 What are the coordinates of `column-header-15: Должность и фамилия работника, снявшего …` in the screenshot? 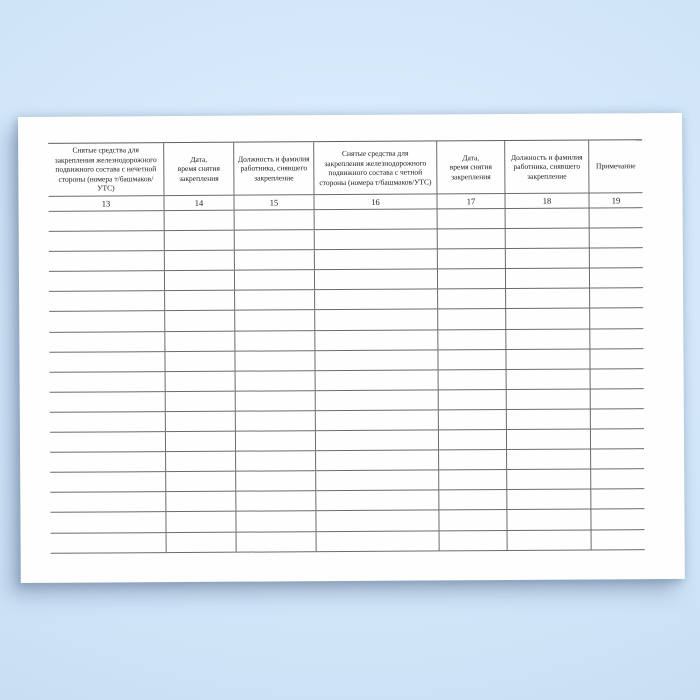 It's located at (274, 168).